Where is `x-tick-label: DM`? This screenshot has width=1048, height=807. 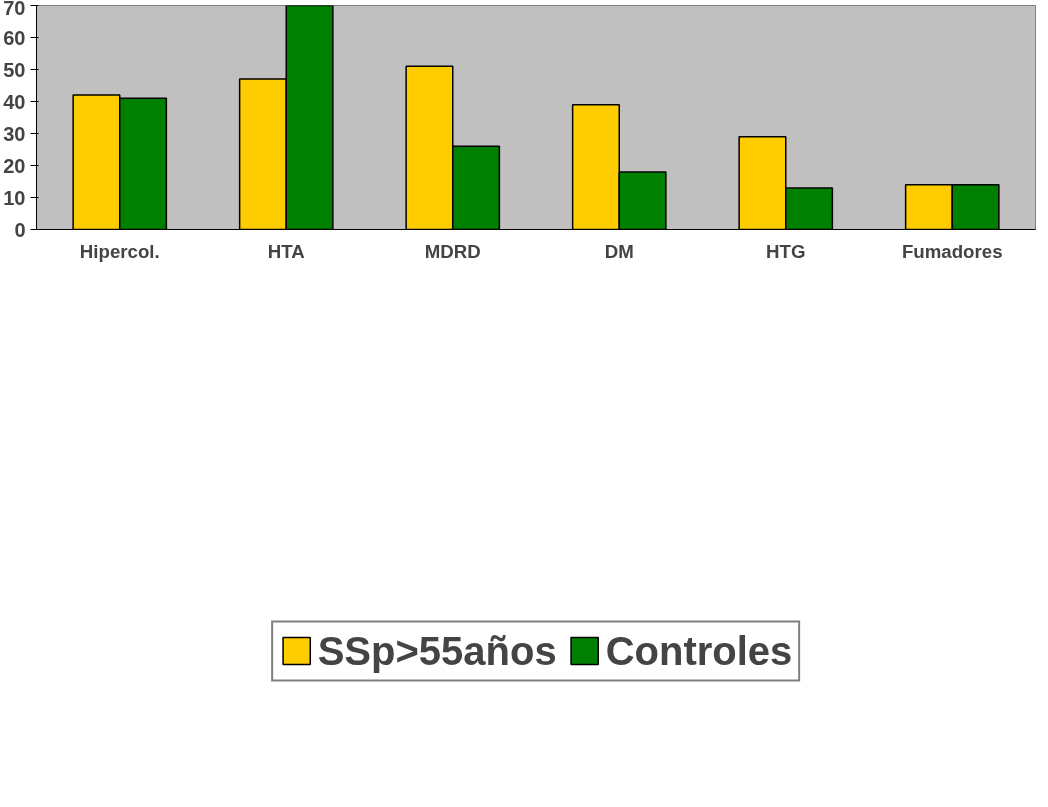 x-tick-label: DM is located at coordinates (619, 251).